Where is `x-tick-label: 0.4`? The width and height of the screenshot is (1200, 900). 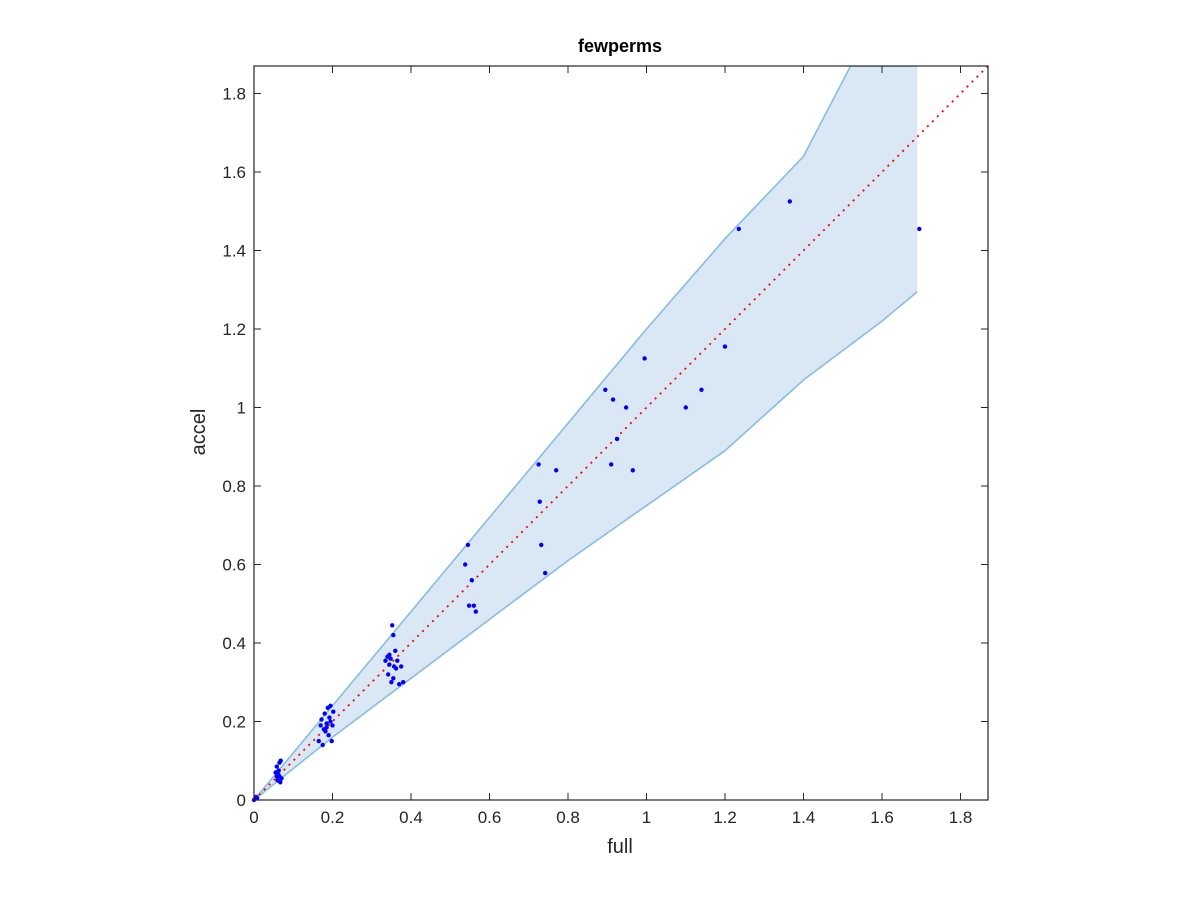
x-tick-label: 0.4 is located at coordinates (411, 817).